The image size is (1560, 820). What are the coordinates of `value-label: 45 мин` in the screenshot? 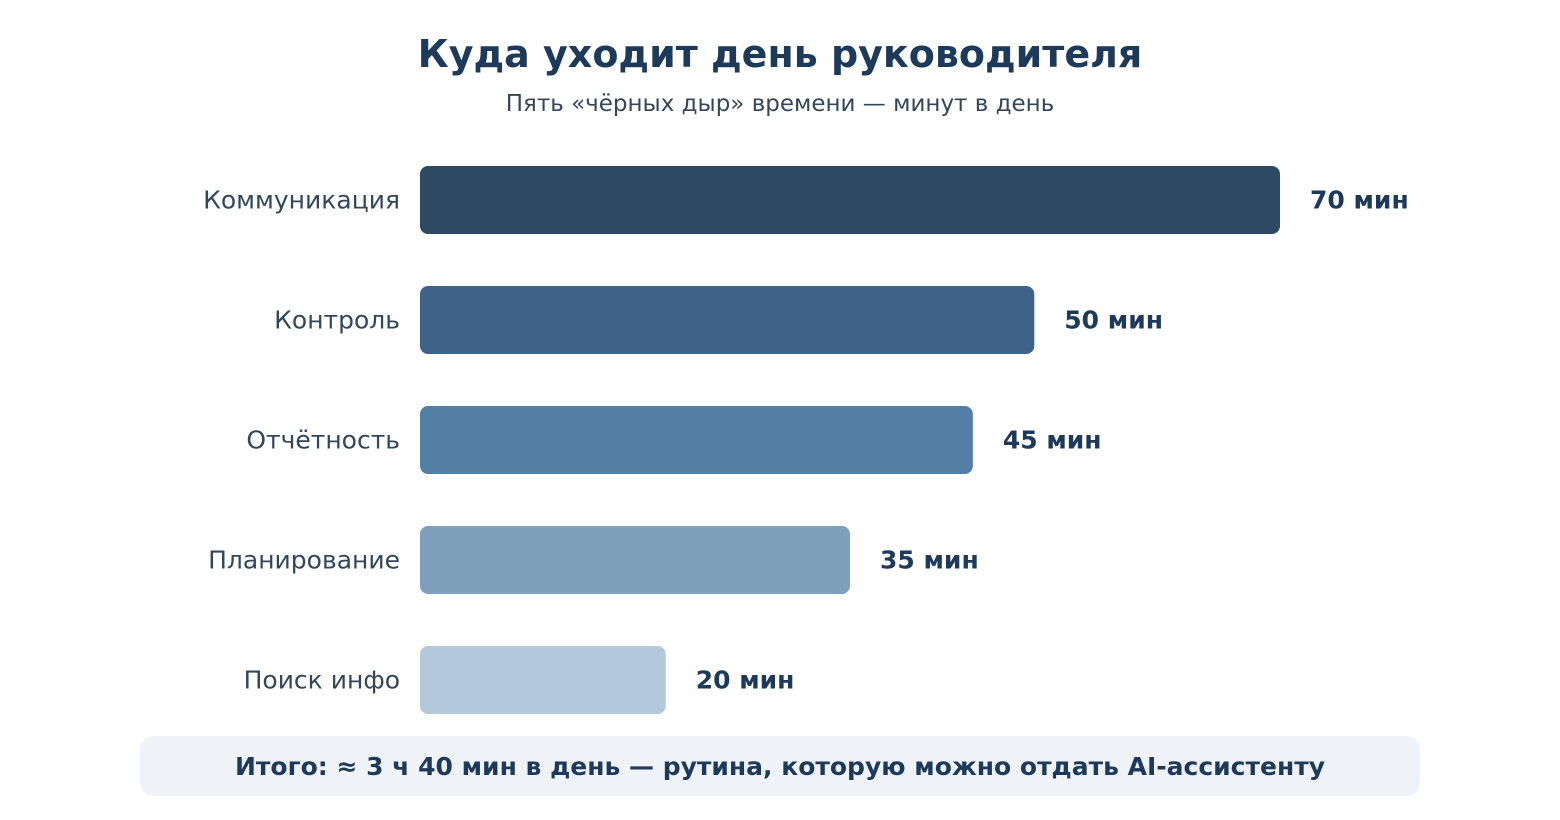 It's located at (1052, 440).